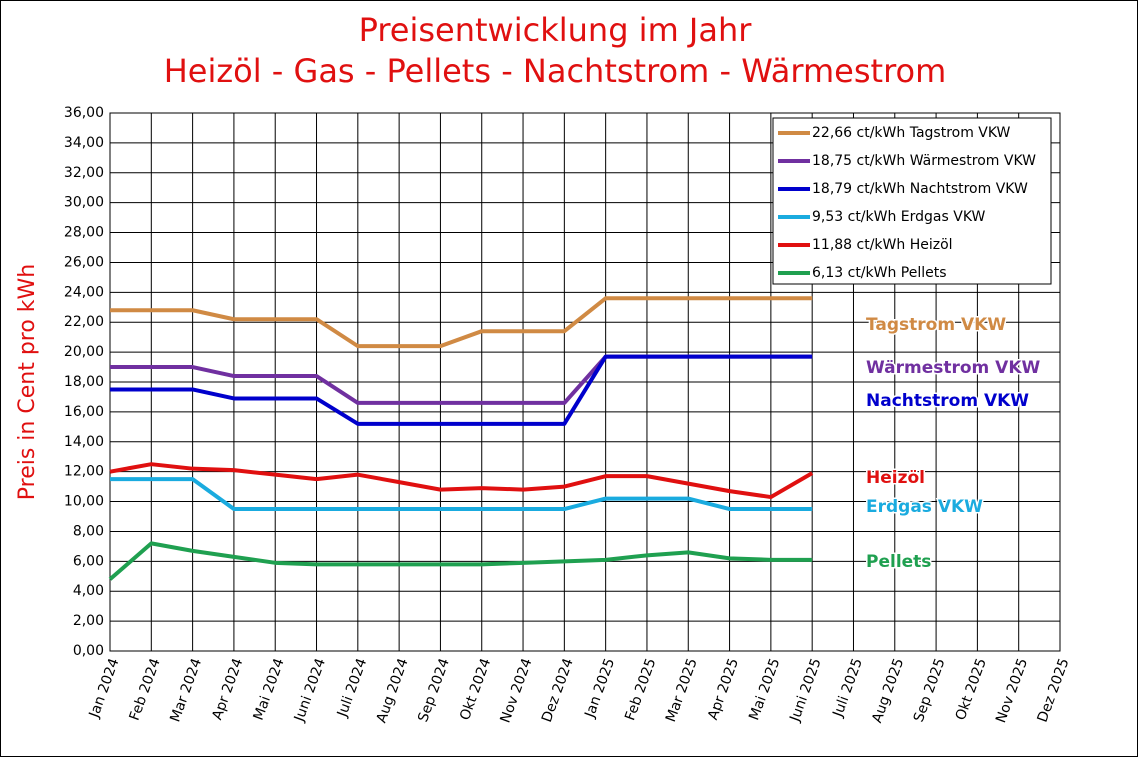 This screenshot has width=1138, height=757. I want to click on y-tick-label: 34,00, so click(84, 143).